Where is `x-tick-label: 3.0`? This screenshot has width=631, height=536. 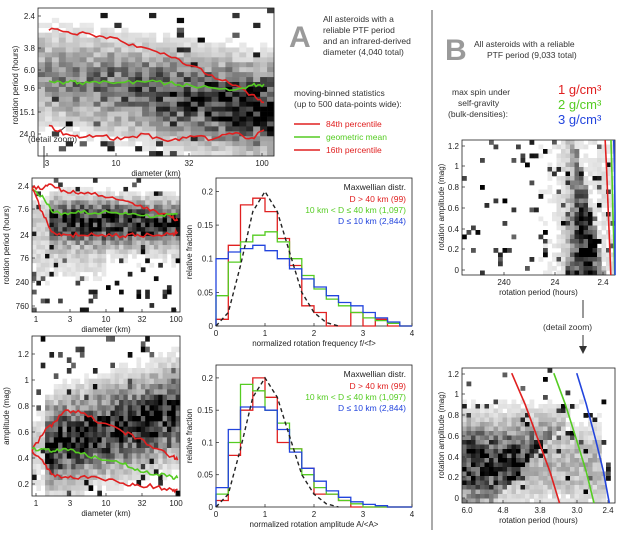
x-tick-label: 3.0 is located at coordinates (577, 510).